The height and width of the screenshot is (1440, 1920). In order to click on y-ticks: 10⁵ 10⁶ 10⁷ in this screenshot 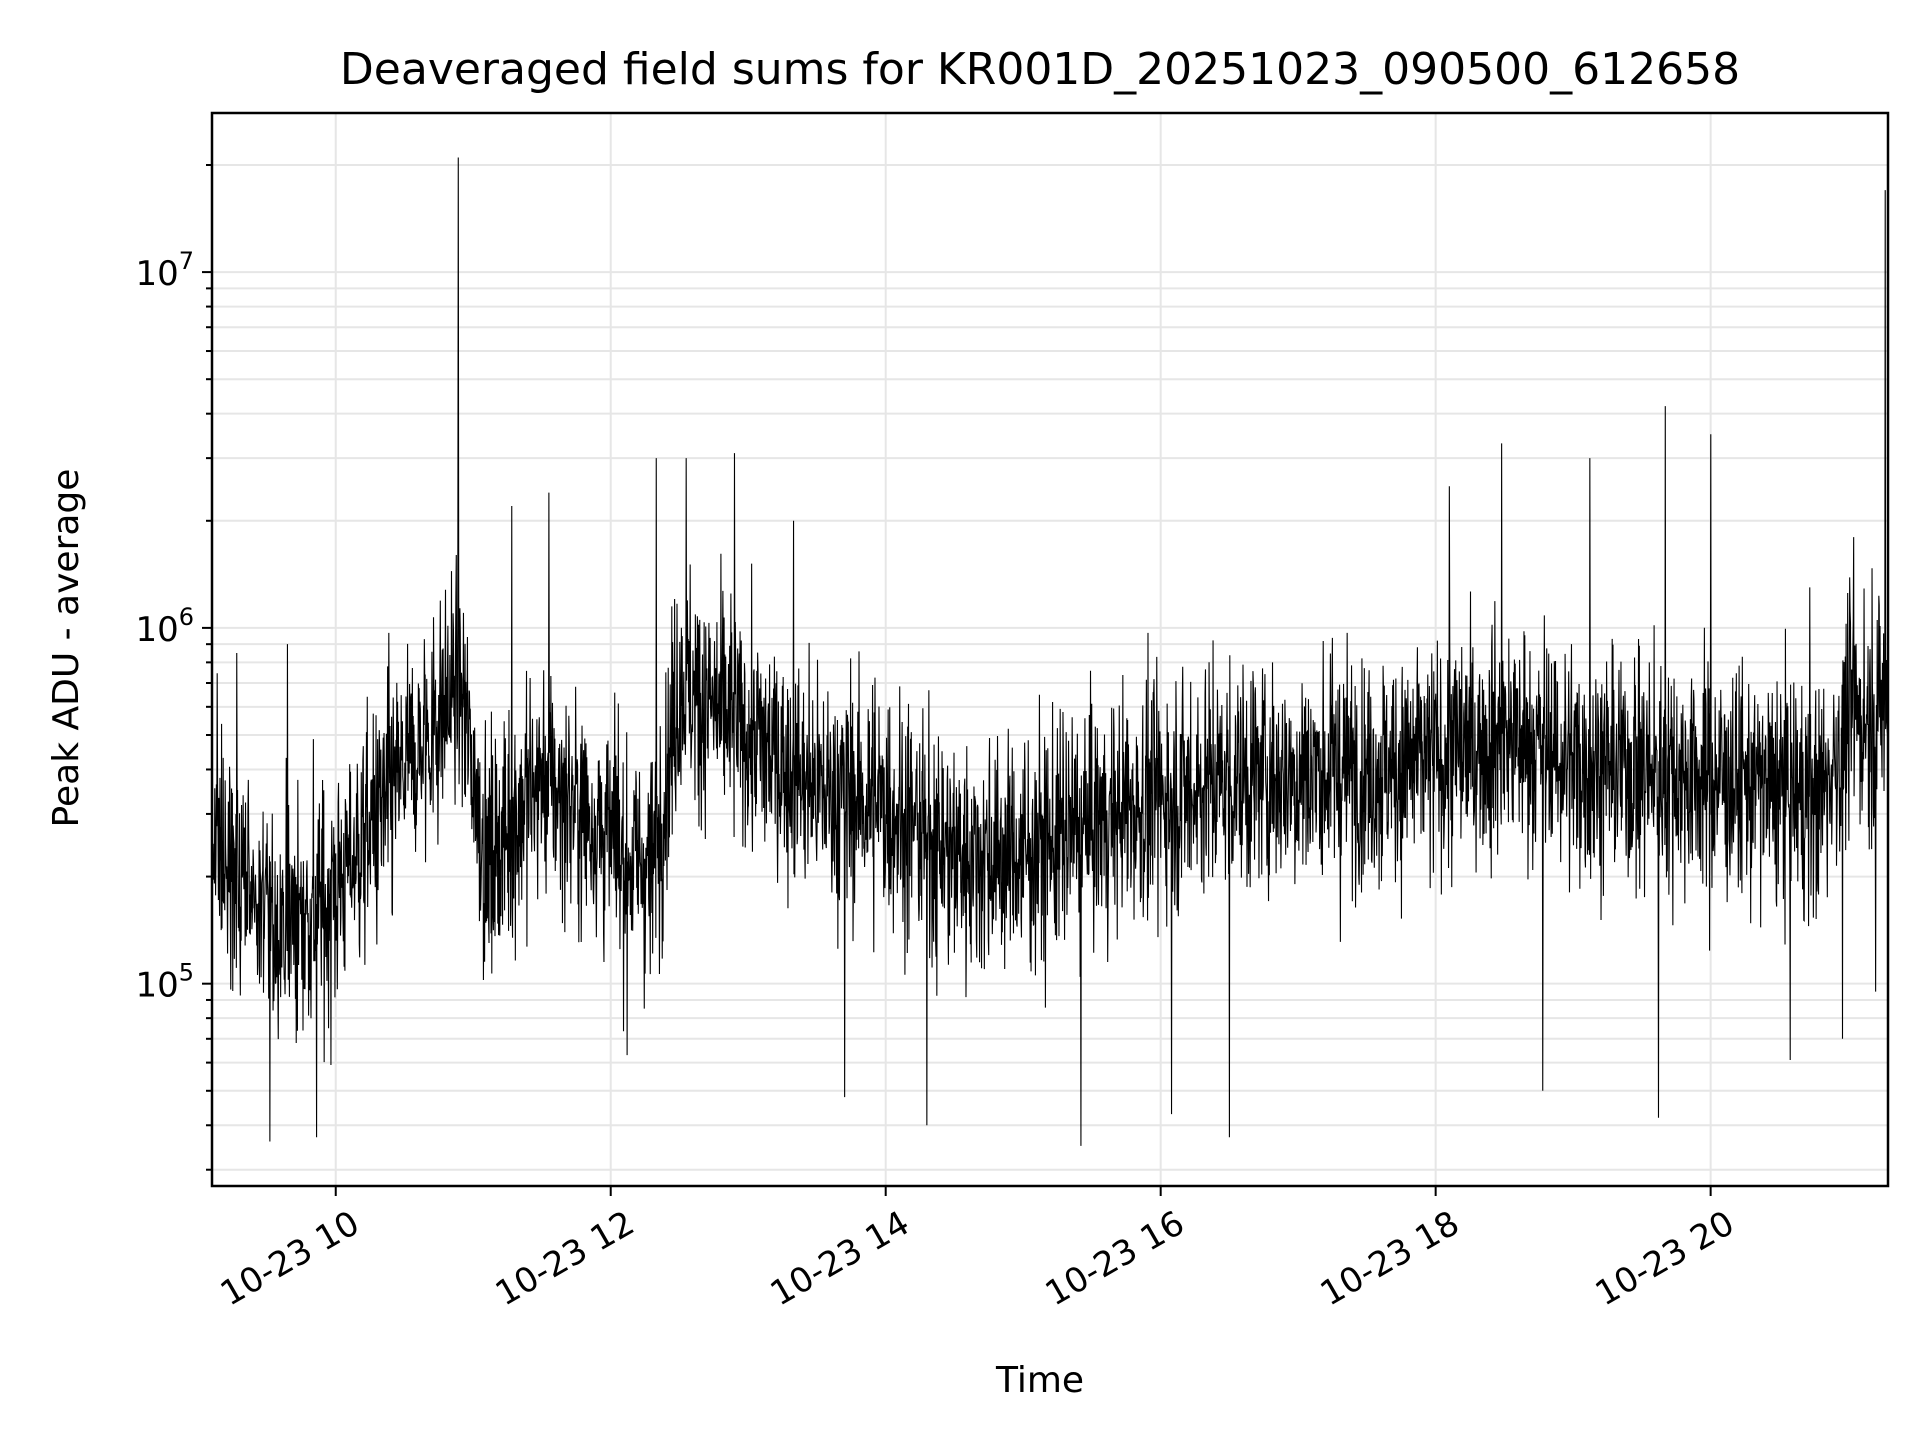, I will do `click(173, 667)`.